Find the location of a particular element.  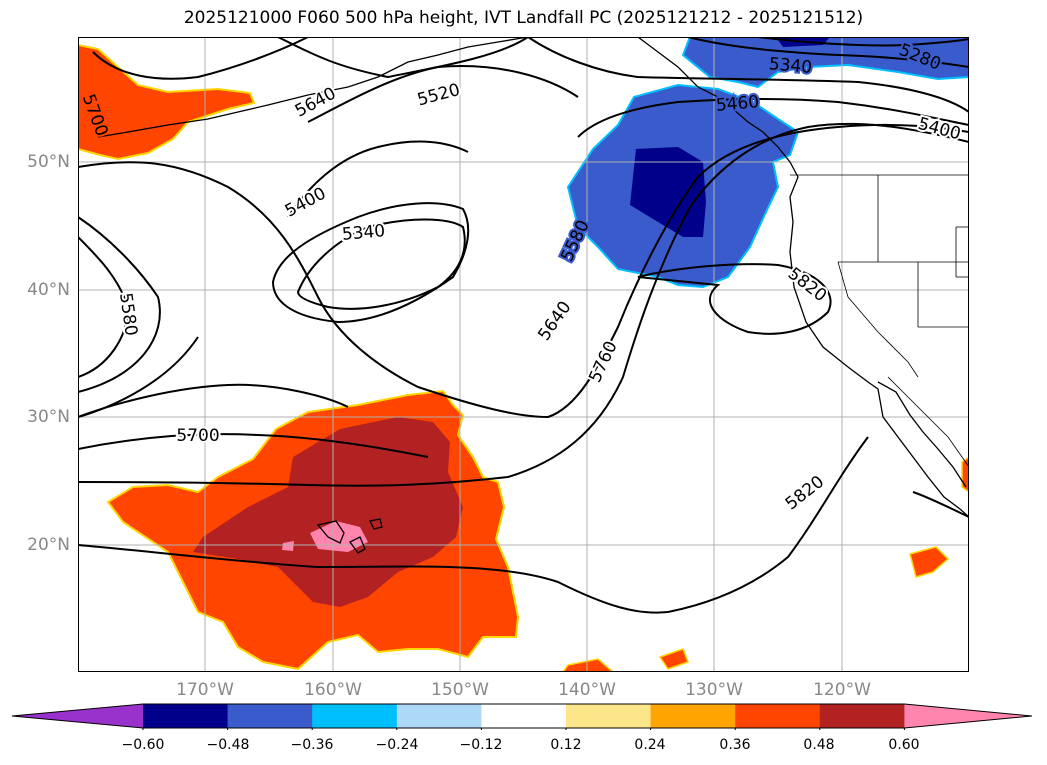

lon-label: 140°W is located at coordinates (587, 690).